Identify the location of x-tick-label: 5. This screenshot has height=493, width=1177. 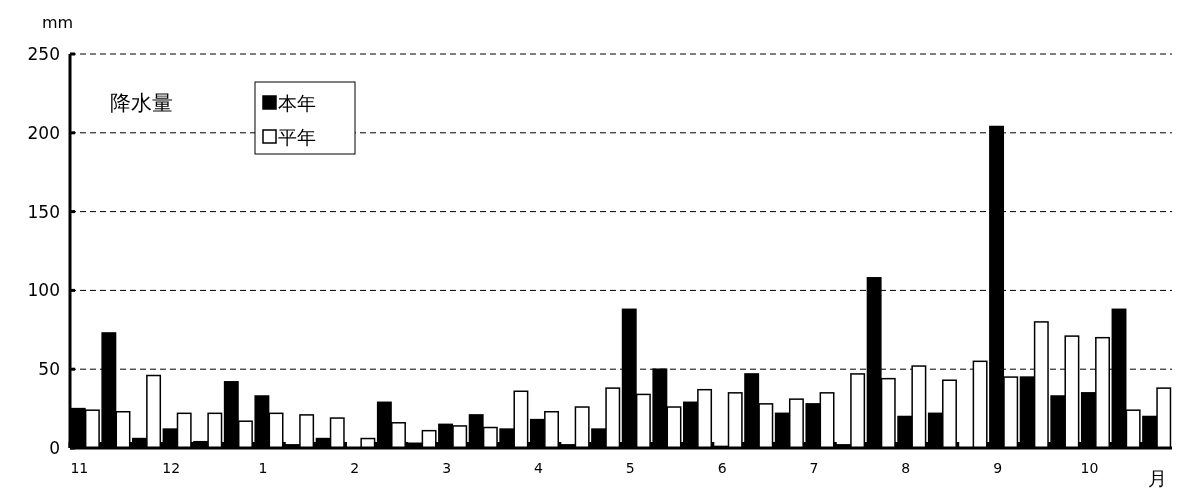
(630, 468).